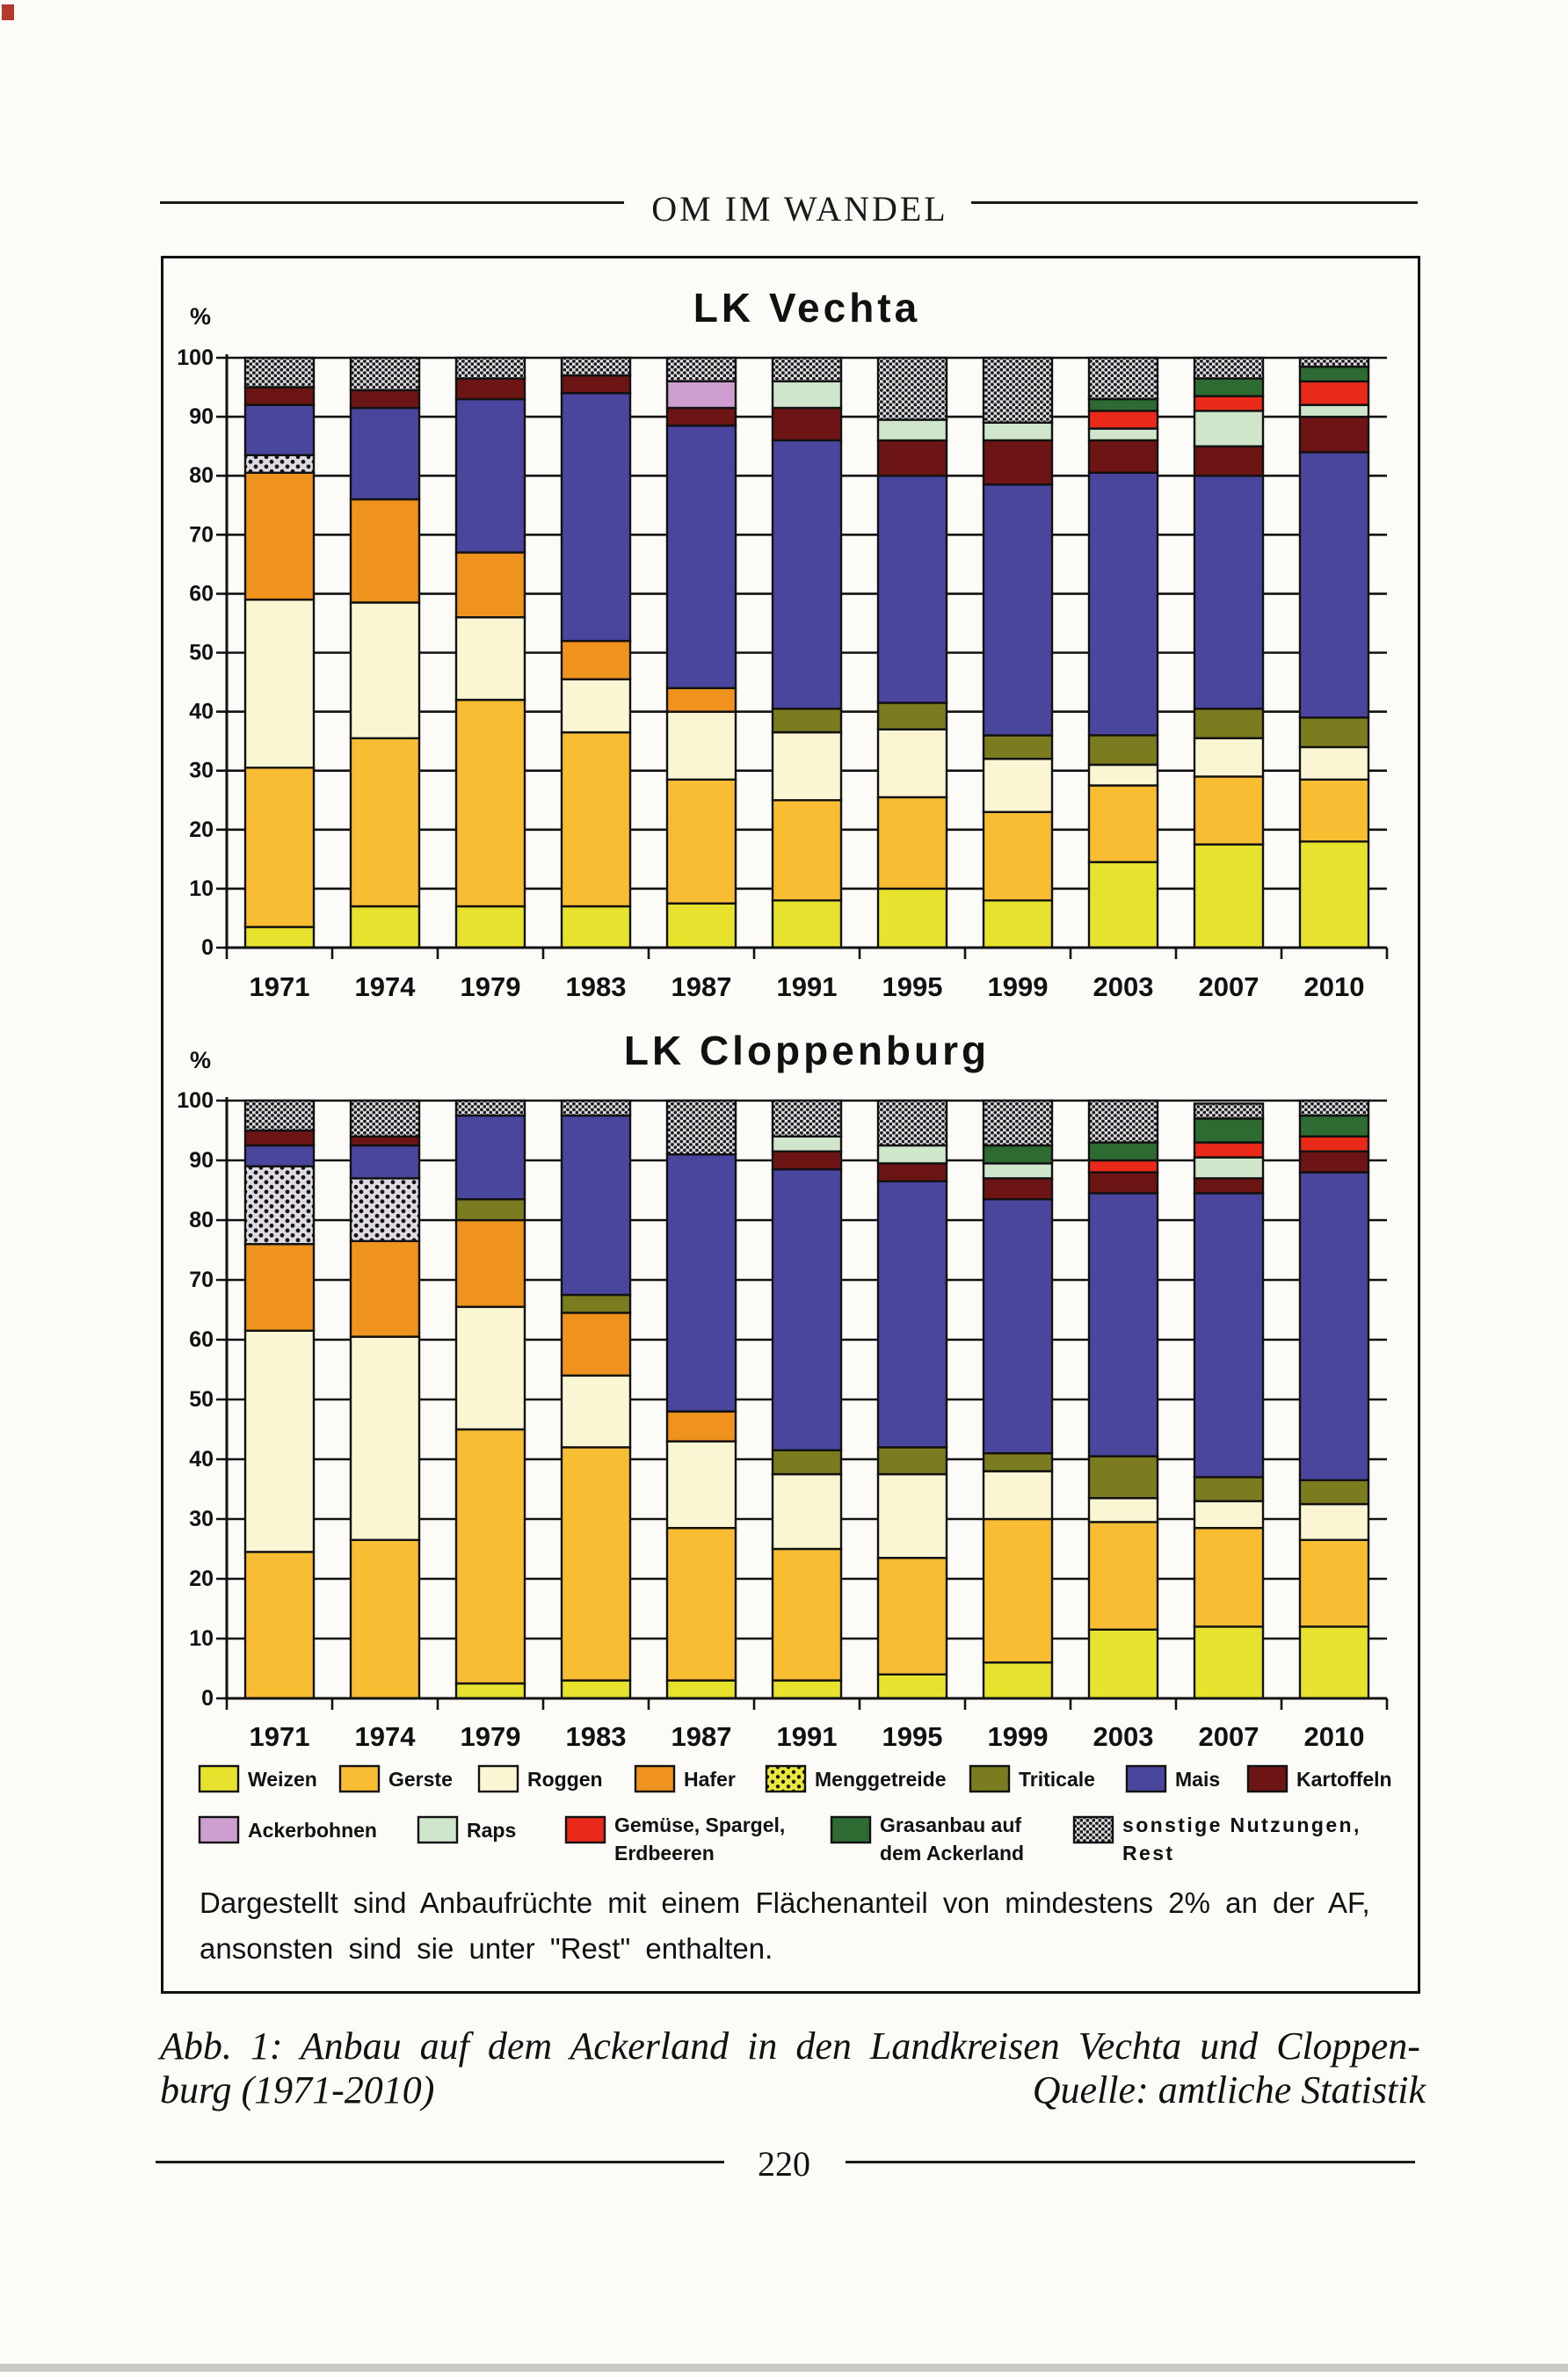 The image size is (1568, 2377). Describe the element at coordinates (1057, 1779) in the screenshot. I see `svg-text: Triticale` at that location.